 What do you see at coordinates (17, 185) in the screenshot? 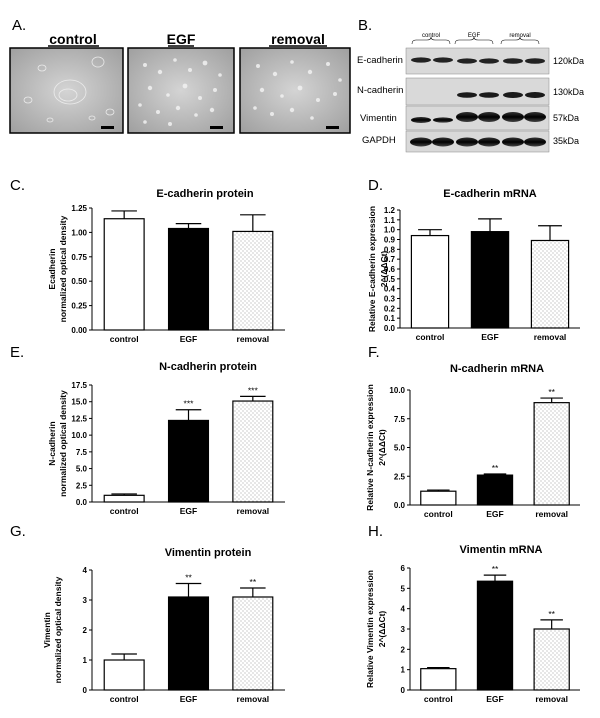
I see `panel-letter-c: C.` at bounding box center [17, 185].